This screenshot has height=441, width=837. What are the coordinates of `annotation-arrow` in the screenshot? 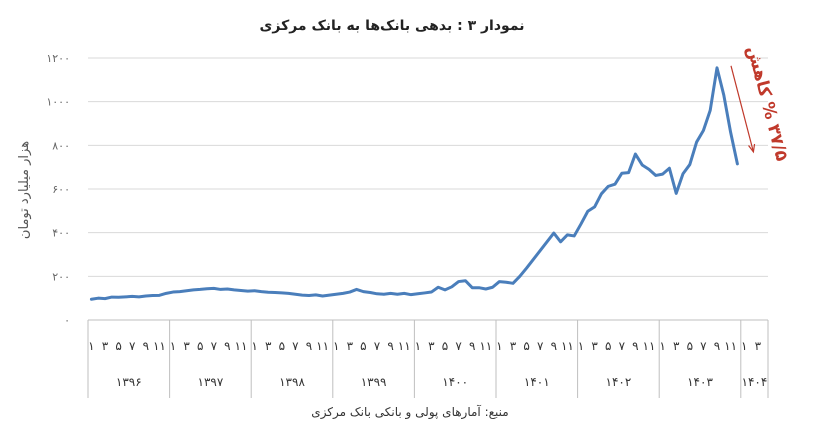 It's located at (742, 109).